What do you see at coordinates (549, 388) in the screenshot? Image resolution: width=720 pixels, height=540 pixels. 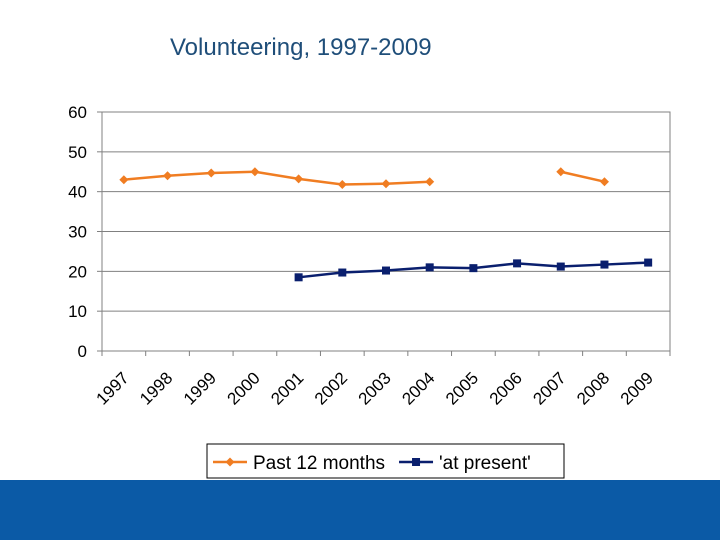 I see `x-tick-label-2007: 2007` at bounding box center [549, 388].